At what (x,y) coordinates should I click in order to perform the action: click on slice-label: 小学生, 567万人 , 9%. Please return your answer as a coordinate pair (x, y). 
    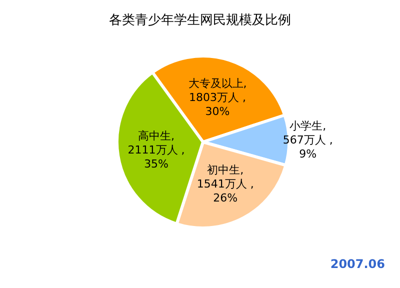
    Looking at the image, I should click on (307, 140).